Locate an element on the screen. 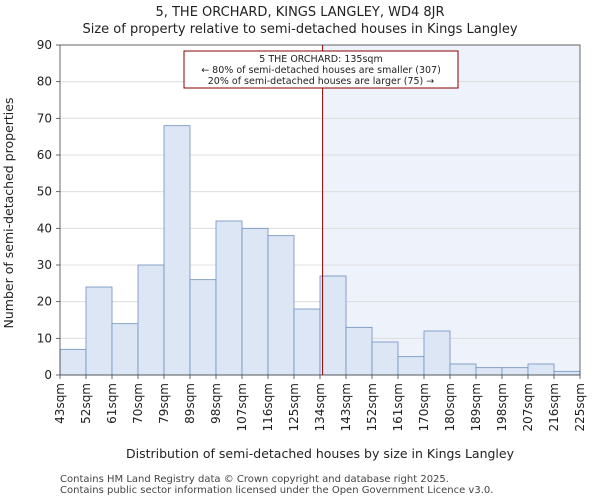 This screenshot has width=600, height=500. x-tick-label: 134sqm is located at coordinates (320, 407).